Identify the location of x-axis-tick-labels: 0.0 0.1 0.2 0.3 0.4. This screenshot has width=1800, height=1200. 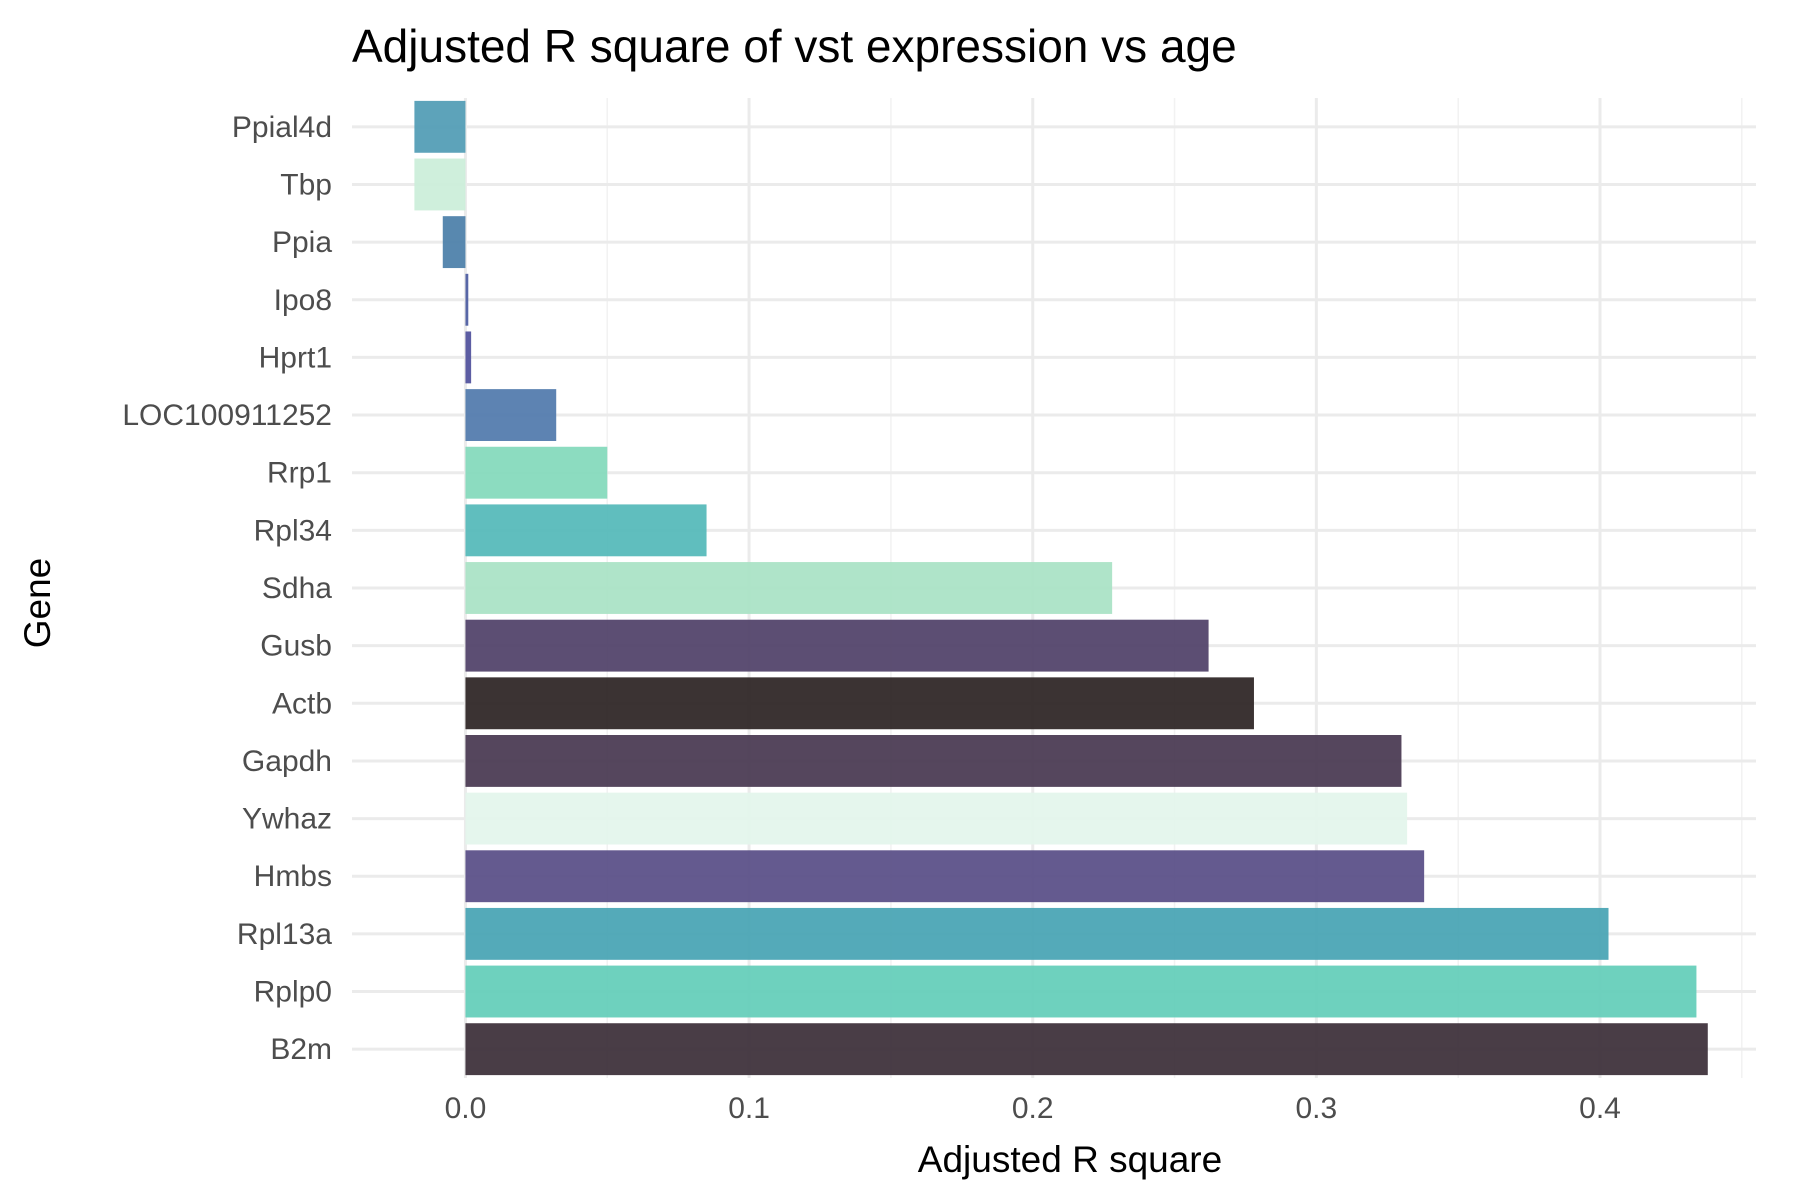
(1033, 1108).